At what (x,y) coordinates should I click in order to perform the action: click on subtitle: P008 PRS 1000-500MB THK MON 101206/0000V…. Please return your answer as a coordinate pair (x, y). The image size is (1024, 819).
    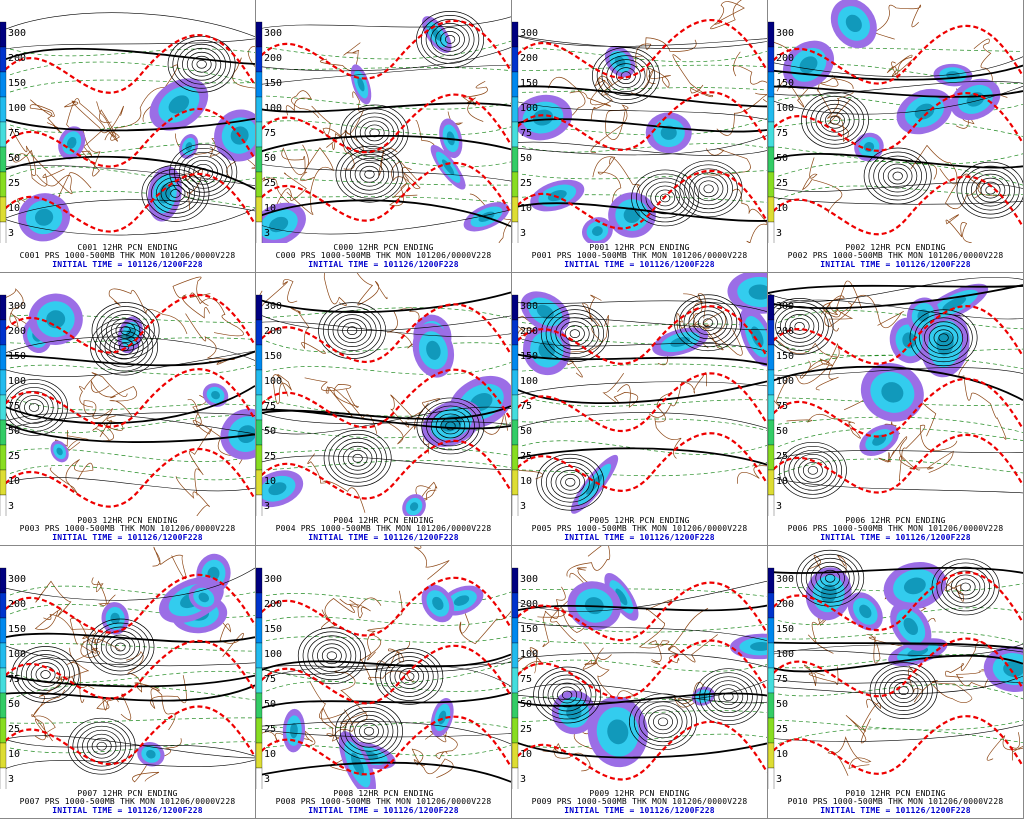
    Looking at the image, I should click on (383, 801).